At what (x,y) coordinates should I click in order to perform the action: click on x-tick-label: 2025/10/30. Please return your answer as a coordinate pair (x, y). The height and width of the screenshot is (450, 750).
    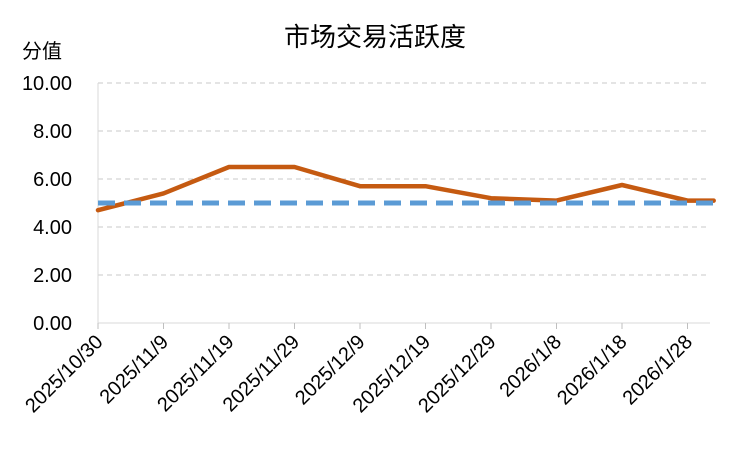
    Looking at the image, I should click on (64, 374).